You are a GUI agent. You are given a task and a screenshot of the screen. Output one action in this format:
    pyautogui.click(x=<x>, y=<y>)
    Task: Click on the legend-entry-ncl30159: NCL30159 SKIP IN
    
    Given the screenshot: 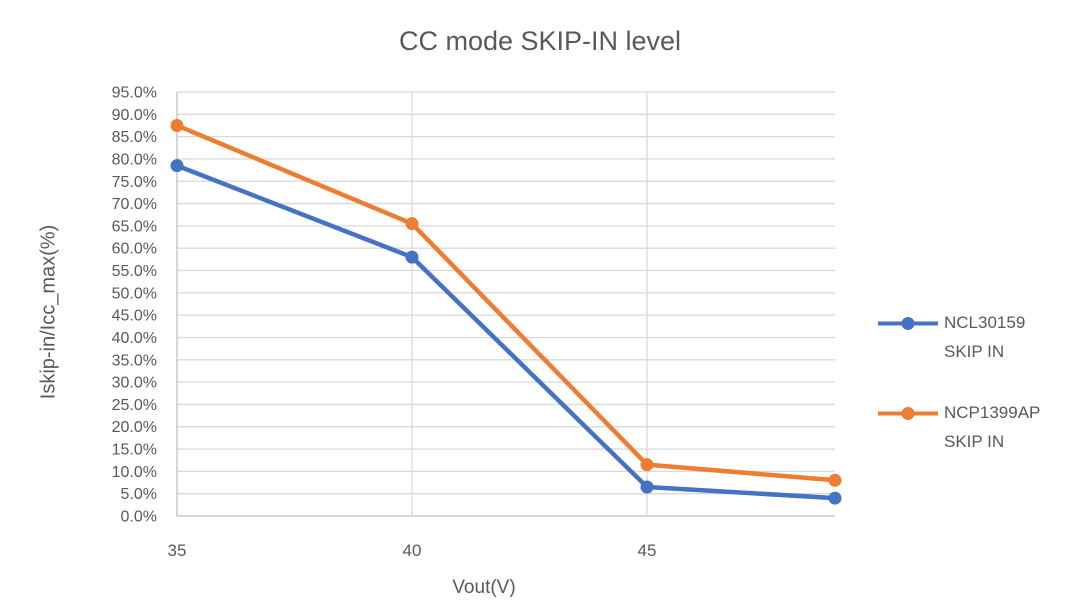 What is the action you would take?
    pyautogui.click(x=951, y=337)
    